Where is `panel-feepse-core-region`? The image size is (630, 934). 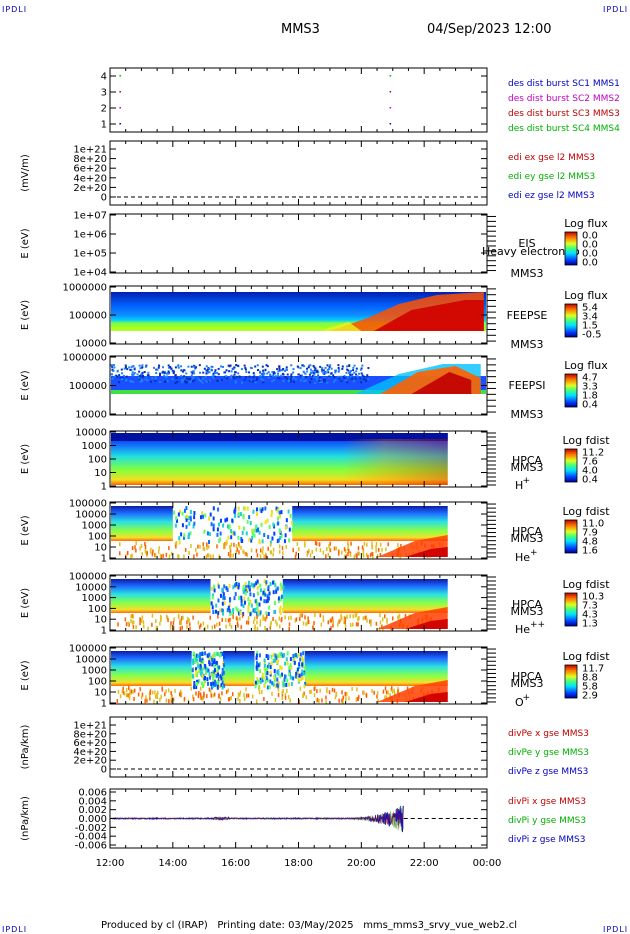
panel-feepse-core-region is located at coordinates (428, 315).